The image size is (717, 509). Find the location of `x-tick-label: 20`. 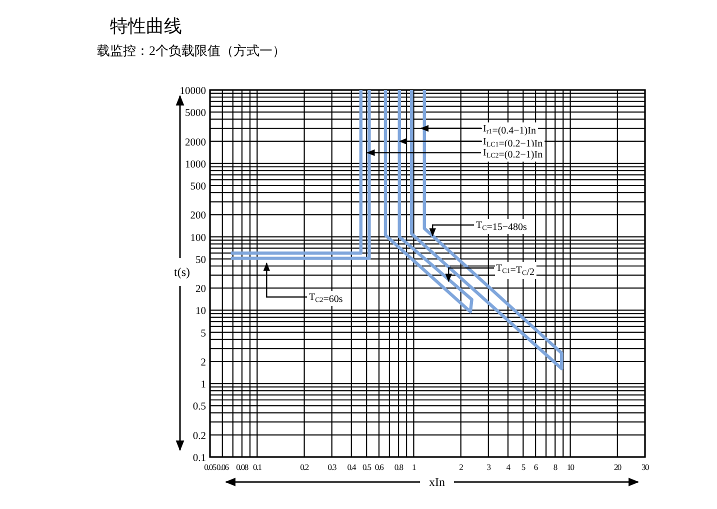

x-tick-label: 20 is located at coordinates (618, 467).